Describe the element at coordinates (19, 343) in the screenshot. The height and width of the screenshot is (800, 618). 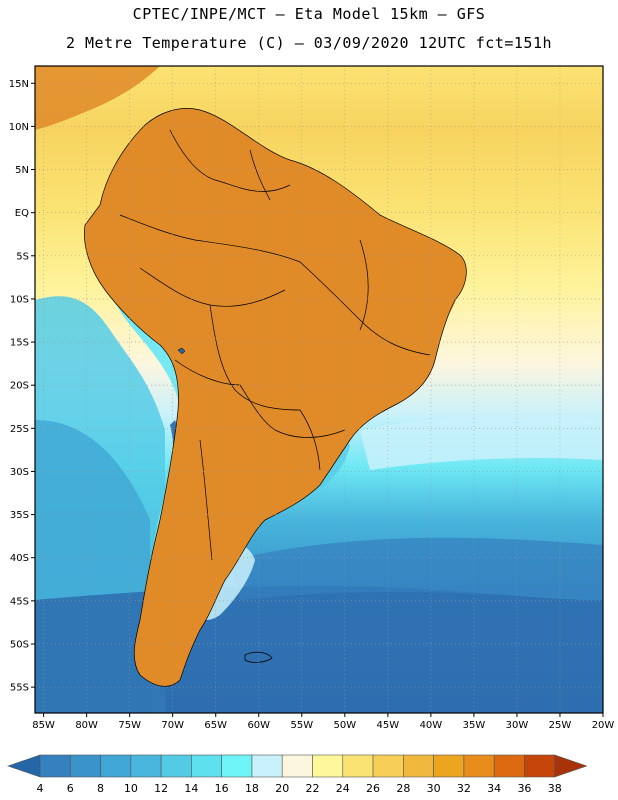
I see `lat-tick-label: 15S` at that location.